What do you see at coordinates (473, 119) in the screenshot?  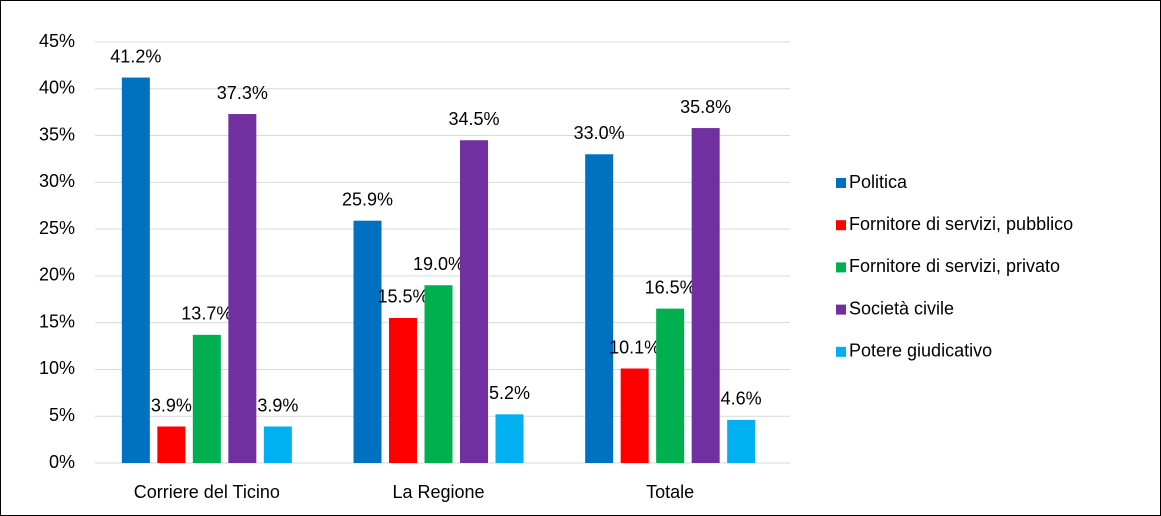 I see `data-label: 34.5%` at bounding box center [473, 119].